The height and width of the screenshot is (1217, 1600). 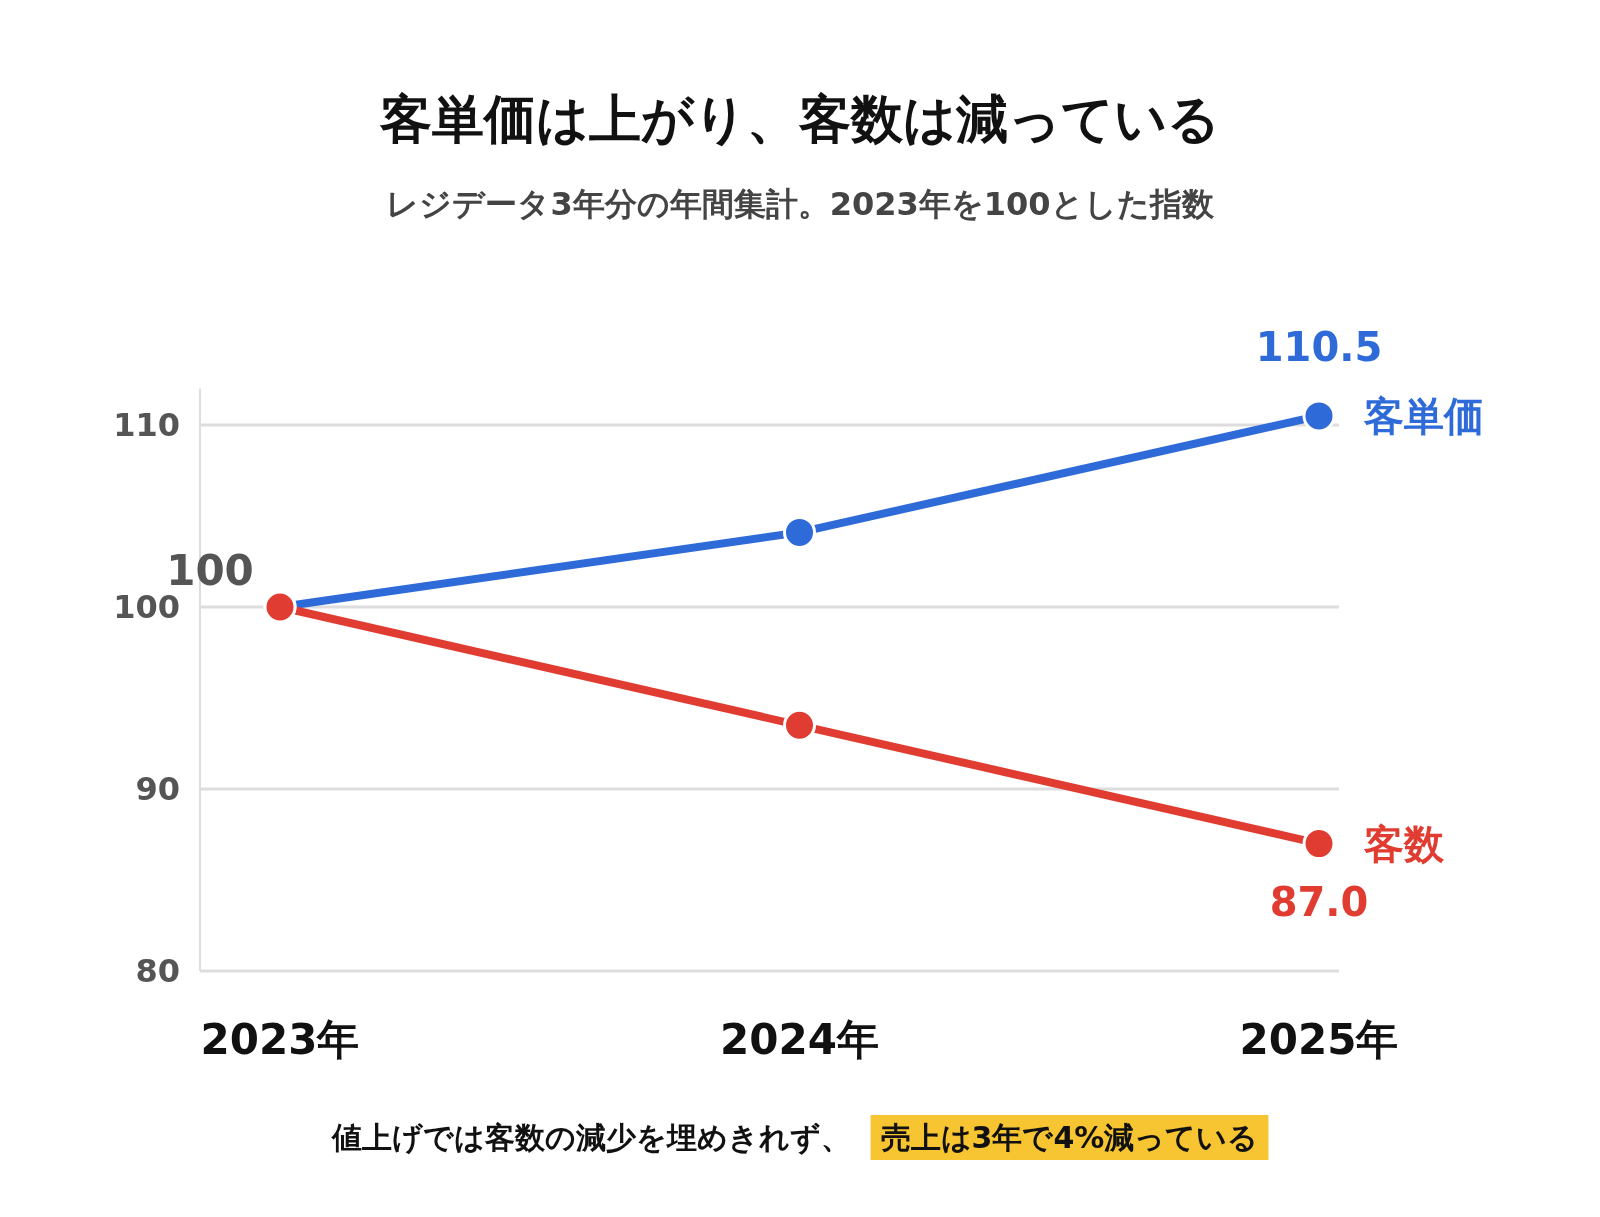 I want to click on y-tick-label: 80, so click(x=157, y=971).